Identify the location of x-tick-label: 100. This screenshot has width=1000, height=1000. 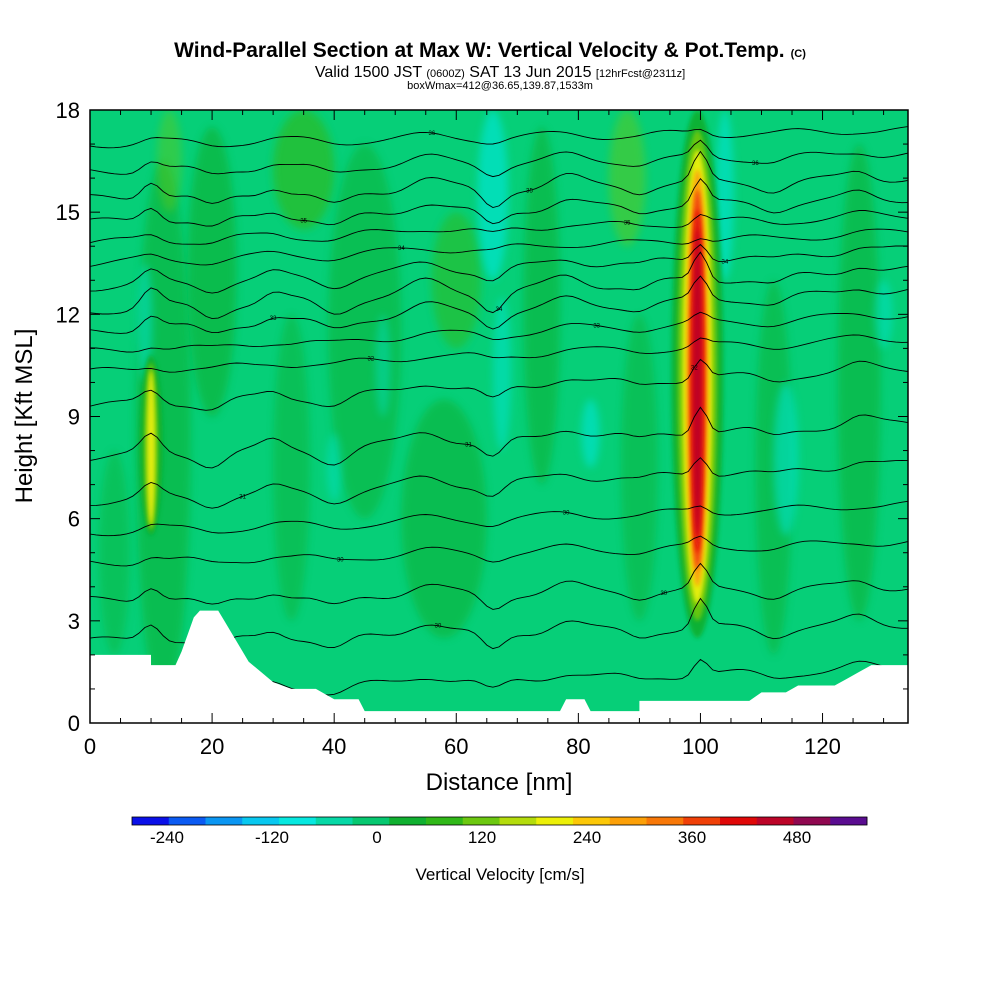
(700, 746).